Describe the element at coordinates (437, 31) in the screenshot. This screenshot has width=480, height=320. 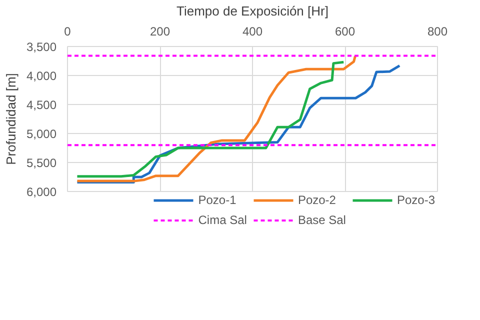
I see `x-tick-label: 800` at that location.